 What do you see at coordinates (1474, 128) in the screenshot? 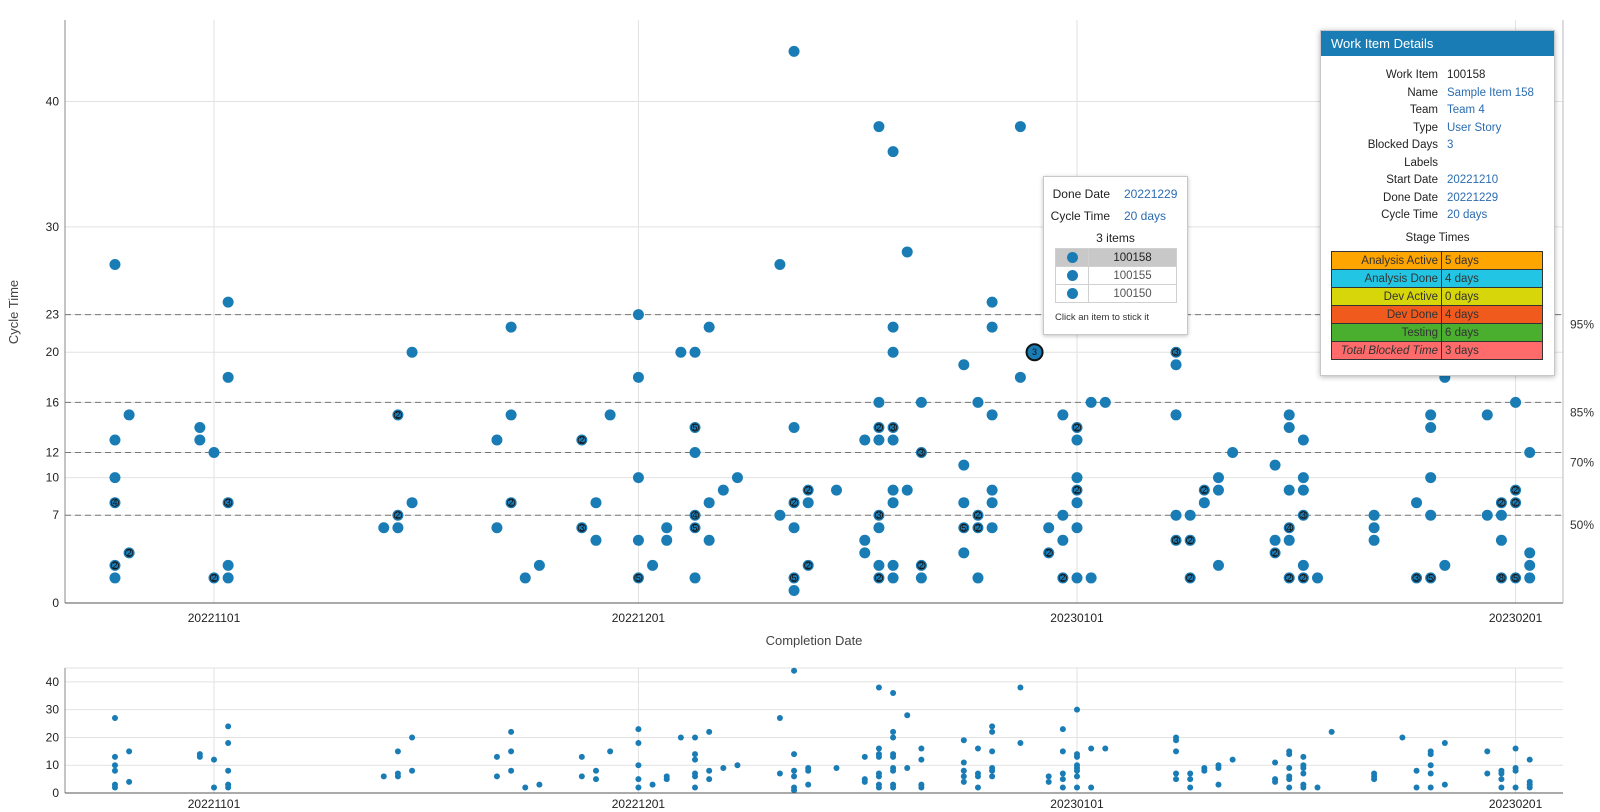
I see `detail-type-link: User Story` at bounding box center [1474, 128].